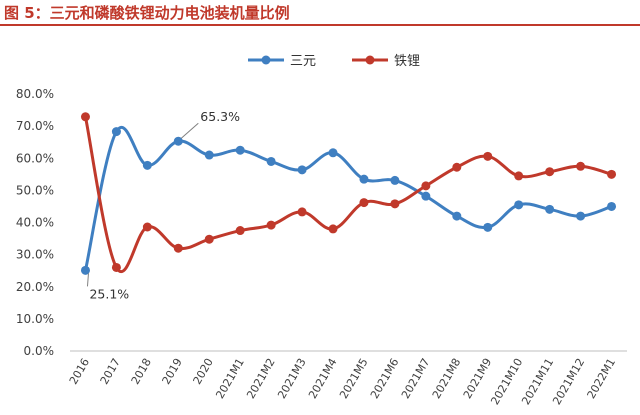 This screenshot has width=640, height=415. What do you see at coordinates (407, 61) in the screenshot?
I see `legend-label: 铁锂` at bounding box center [407, 61].